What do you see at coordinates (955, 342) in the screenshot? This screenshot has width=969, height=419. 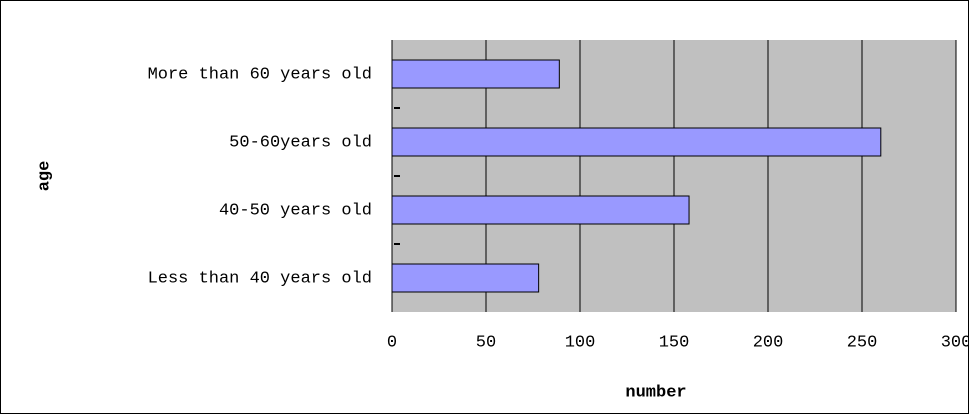 I see `x-tick-label: 300` at bounding box center [955, 342].